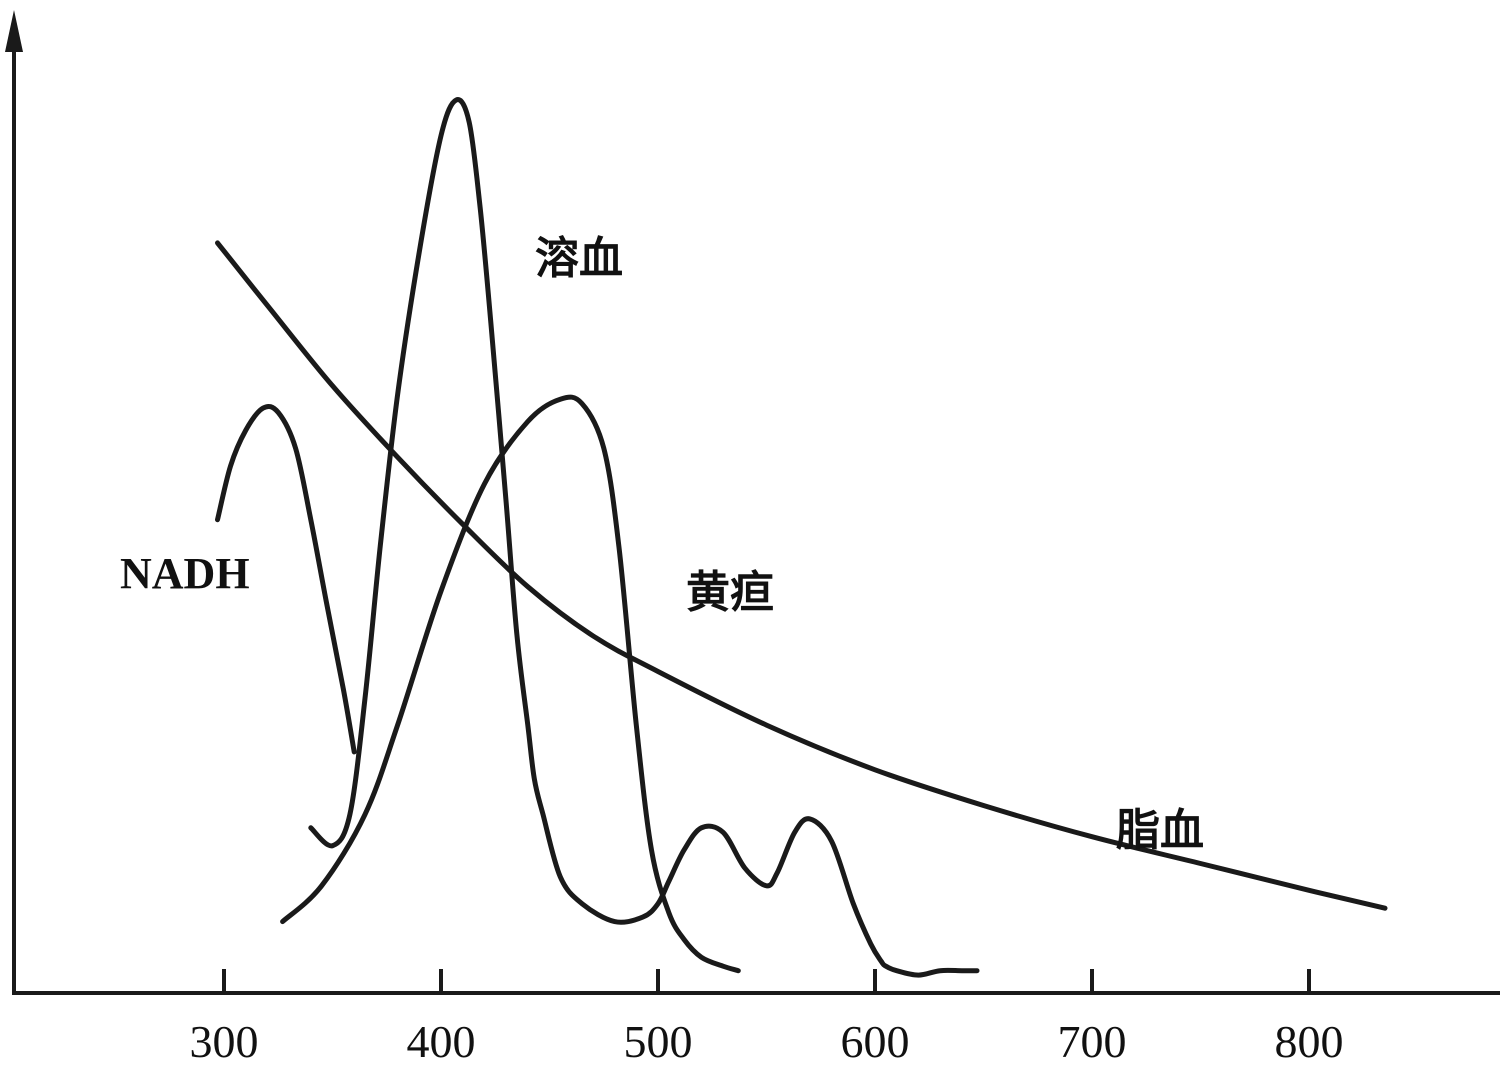 The width and height of the screenshot is (1500, 1076). I want to click on x-tick-label: 500, so click(658, 1041).